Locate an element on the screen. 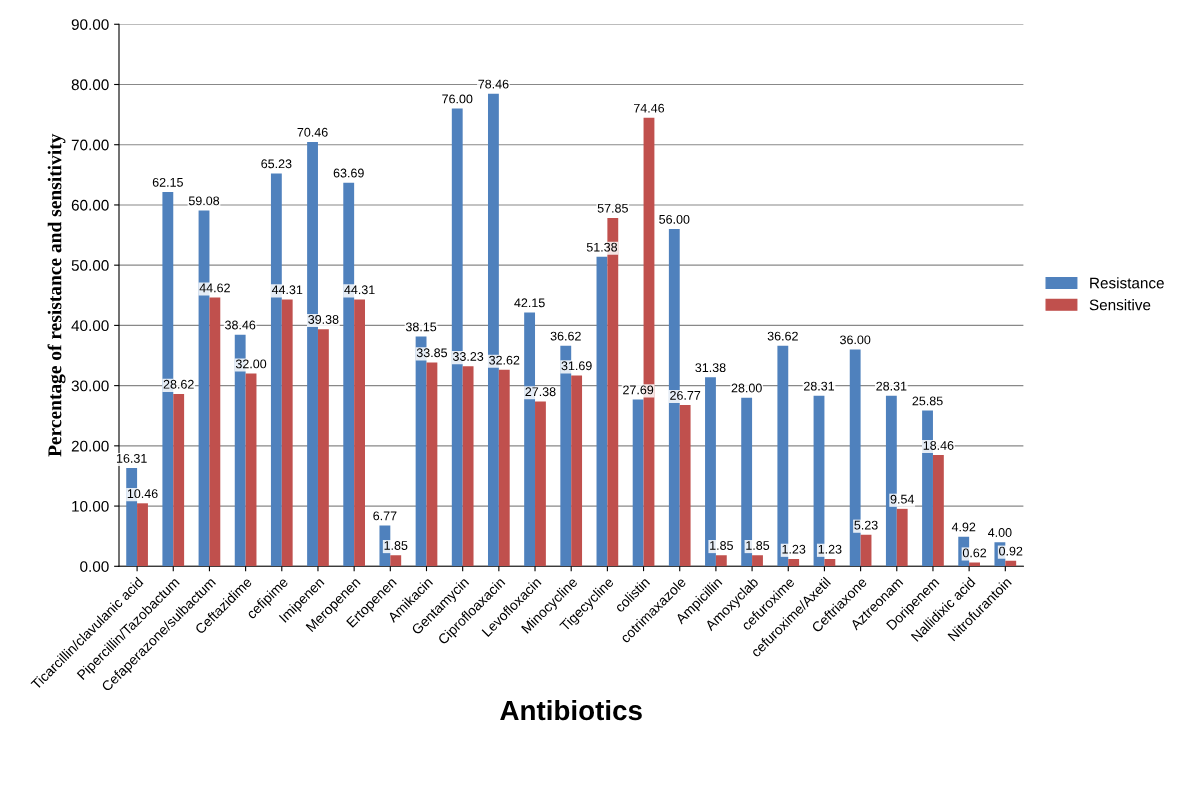 The image size is (1190, 809). y-tick-label: 10.00 is located at coordinates (90, 506).